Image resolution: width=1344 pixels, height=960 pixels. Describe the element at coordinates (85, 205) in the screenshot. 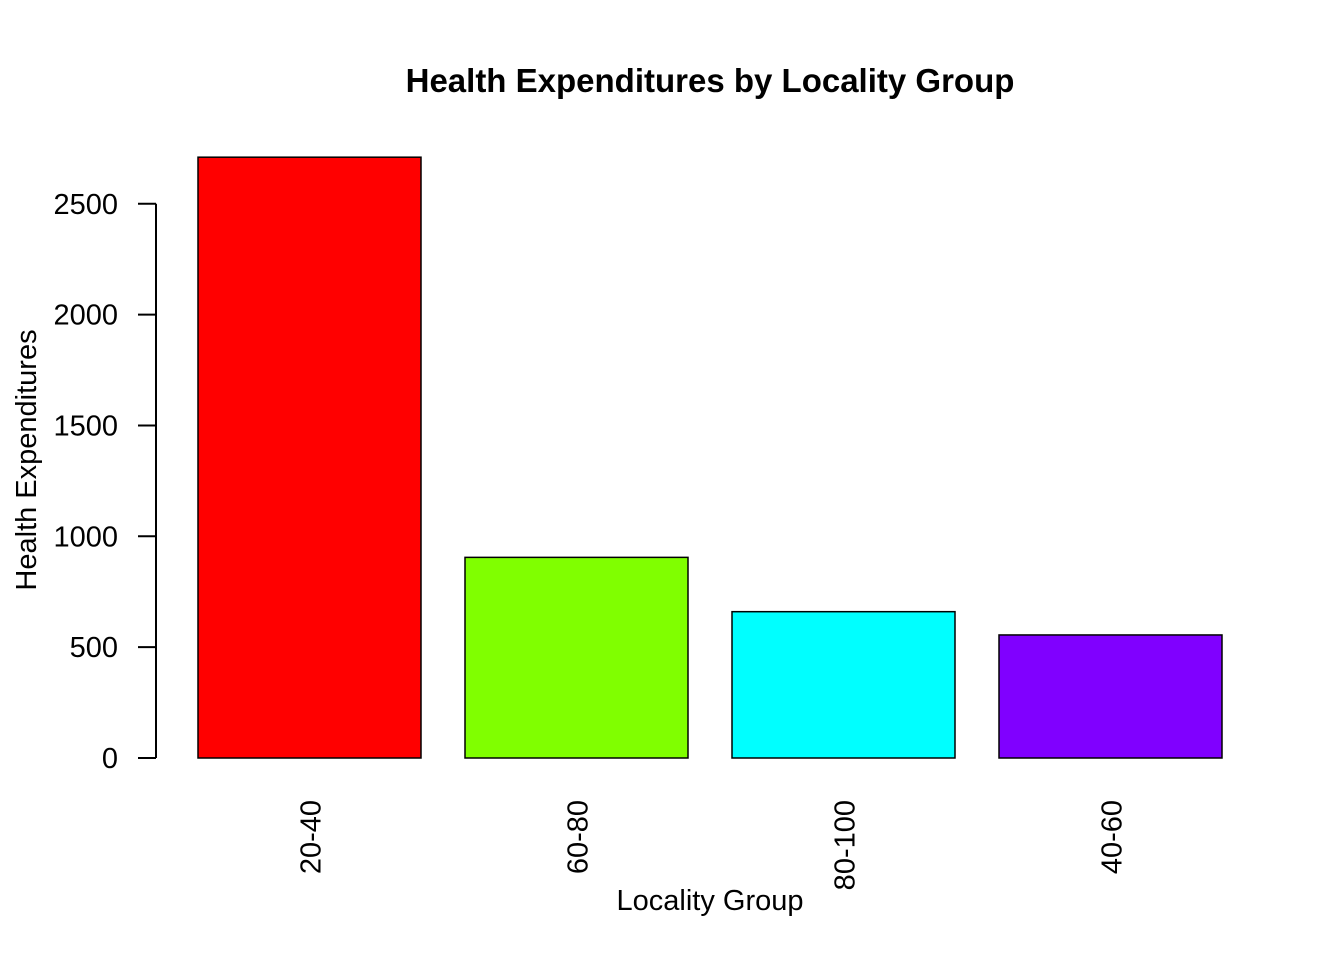

I see `y-tick-label: 2500` at that location.